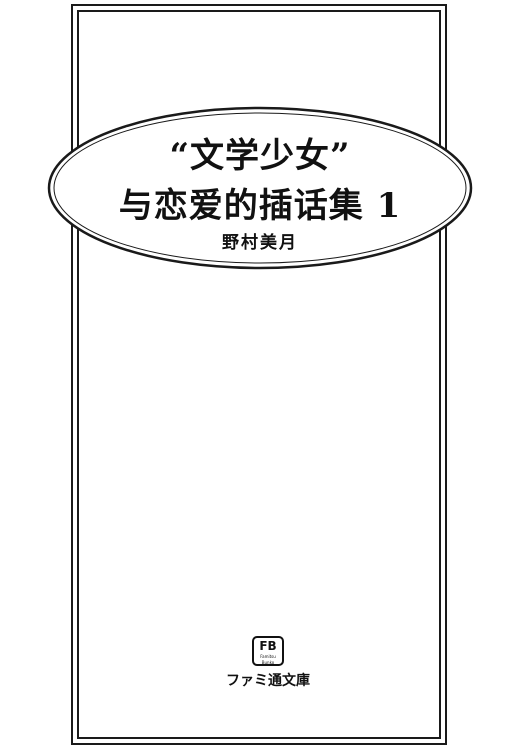  What do you see at coordinates (268, 646) in the screenshot?
I see `logo-letters: FB` at bounding box center [268, 646].